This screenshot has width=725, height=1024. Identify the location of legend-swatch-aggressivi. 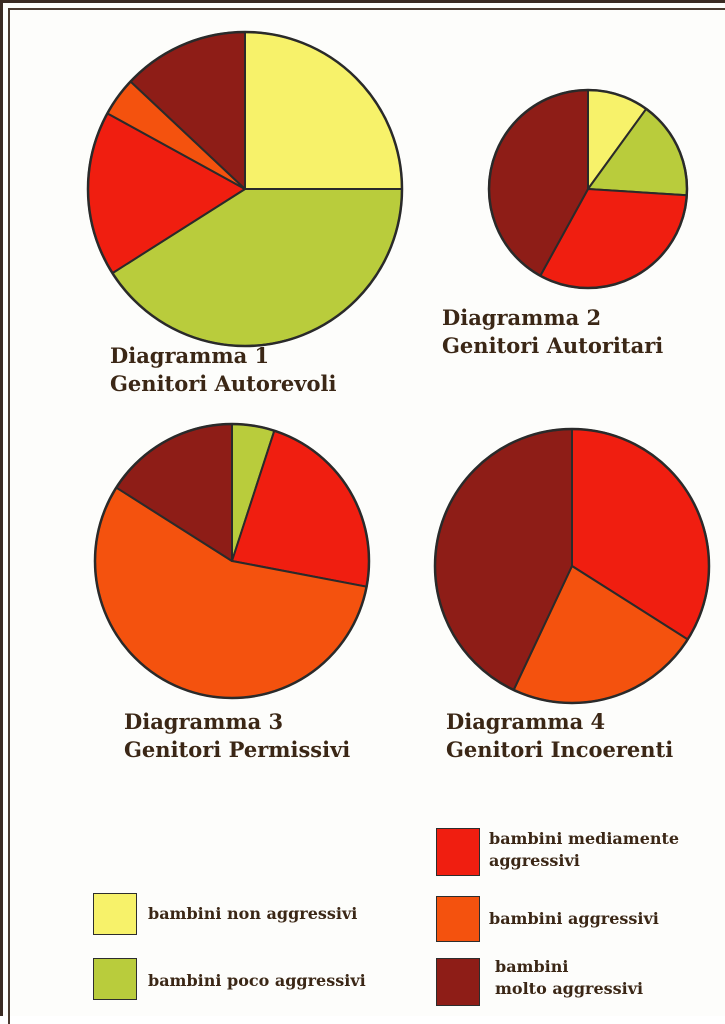
(458, 919).